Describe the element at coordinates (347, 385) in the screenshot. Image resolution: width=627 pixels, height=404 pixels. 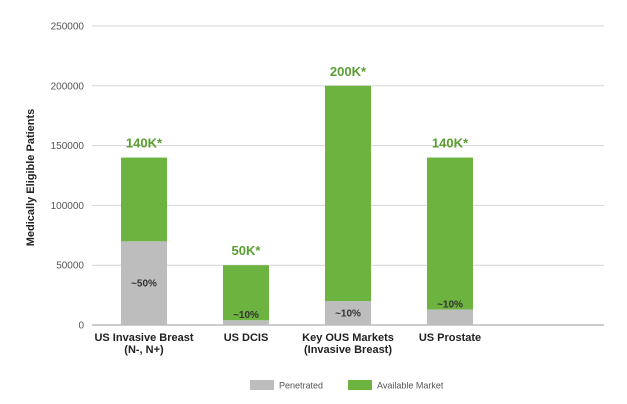
I see `legend: Penetrated Available Market` at that location.